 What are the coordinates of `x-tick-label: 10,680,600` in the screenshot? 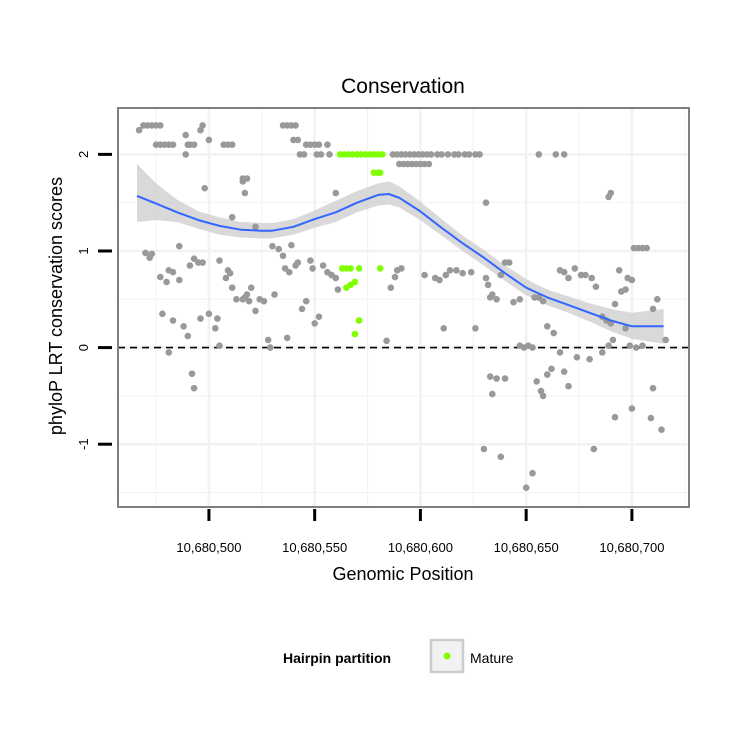 It's located at (420, 547).